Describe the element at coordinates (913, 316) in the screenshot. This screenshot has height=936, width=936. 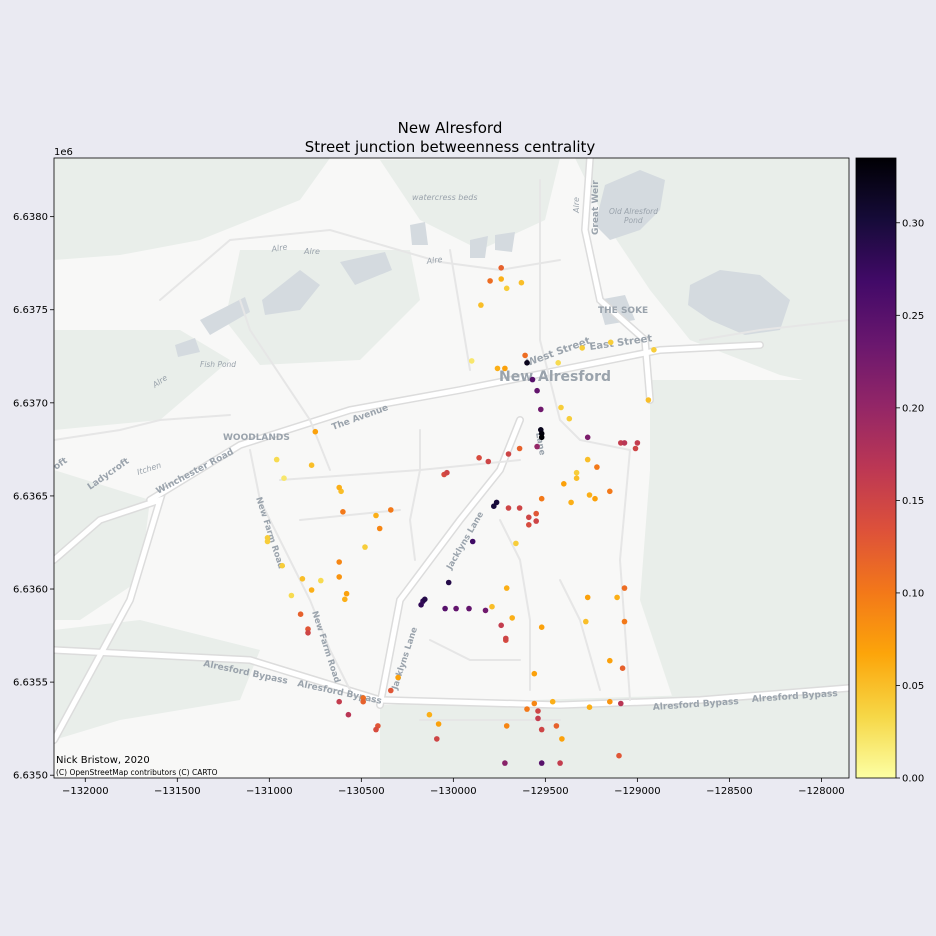
I see `colorbar-tick-label: 0.25` at that location.